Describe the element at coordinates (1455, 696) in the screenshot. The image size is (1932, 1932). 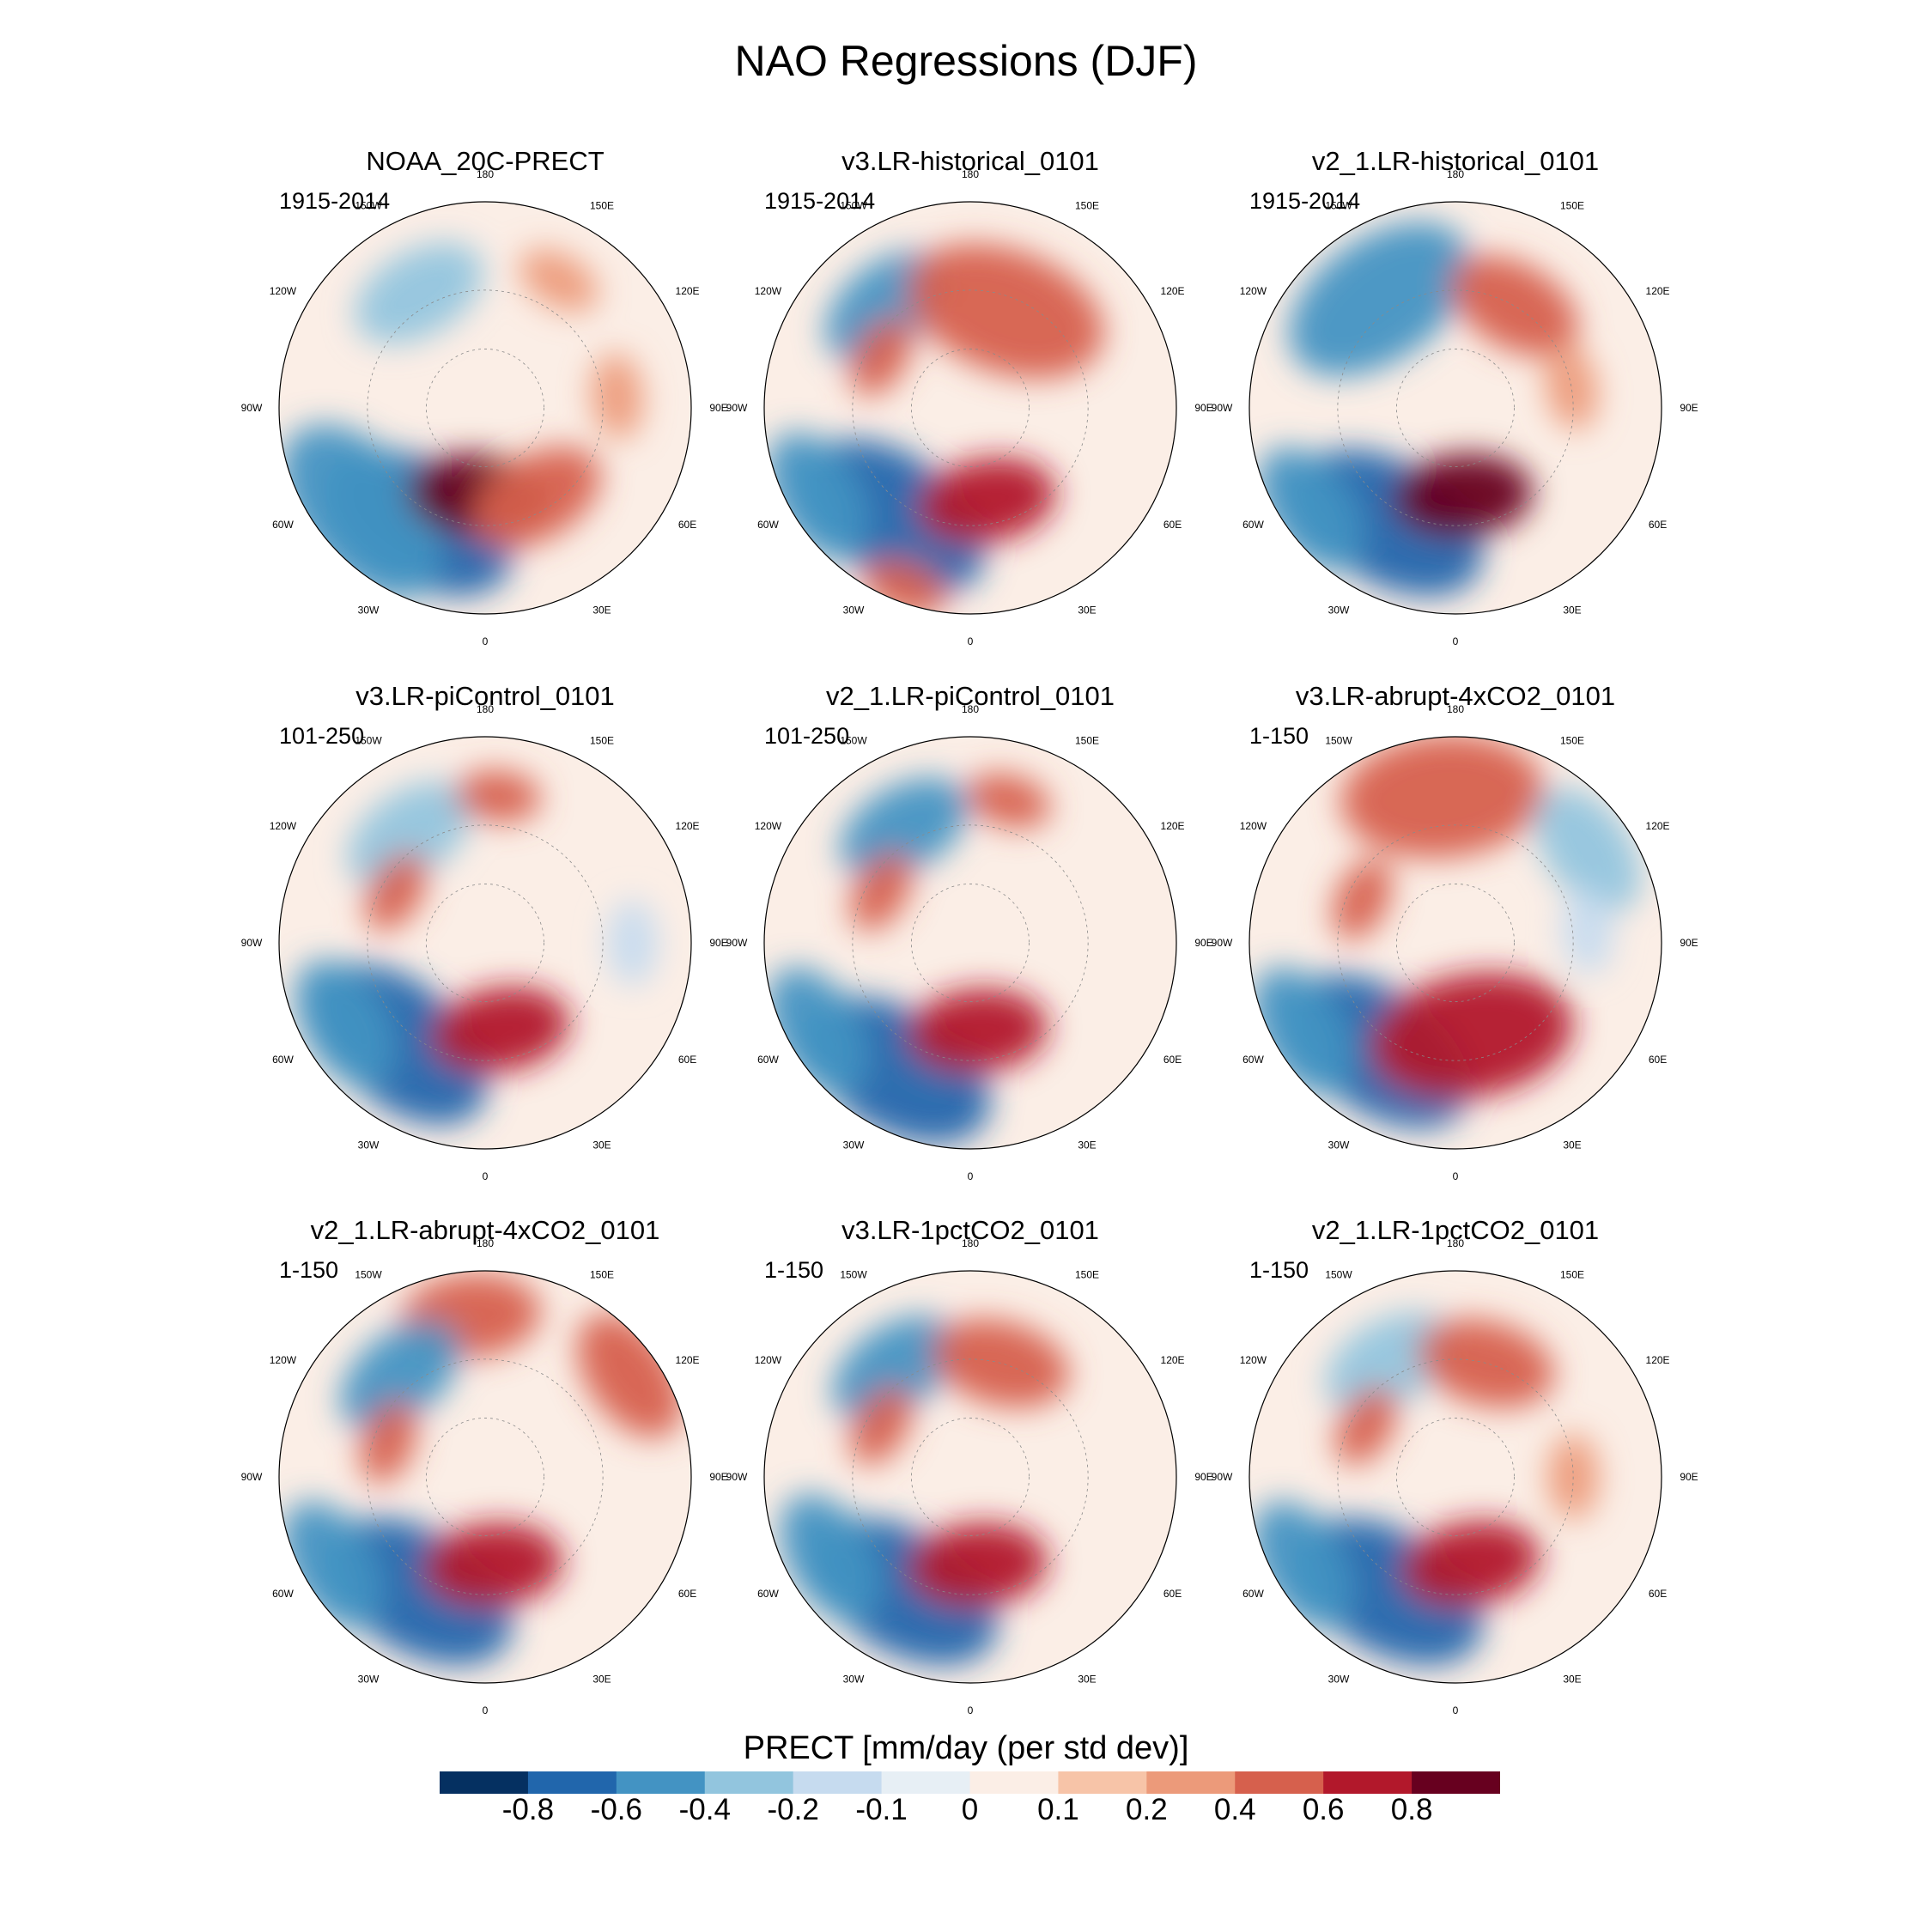
I see `panel-title: v3.LR-abrupt-4xCO2_0101` at that location.